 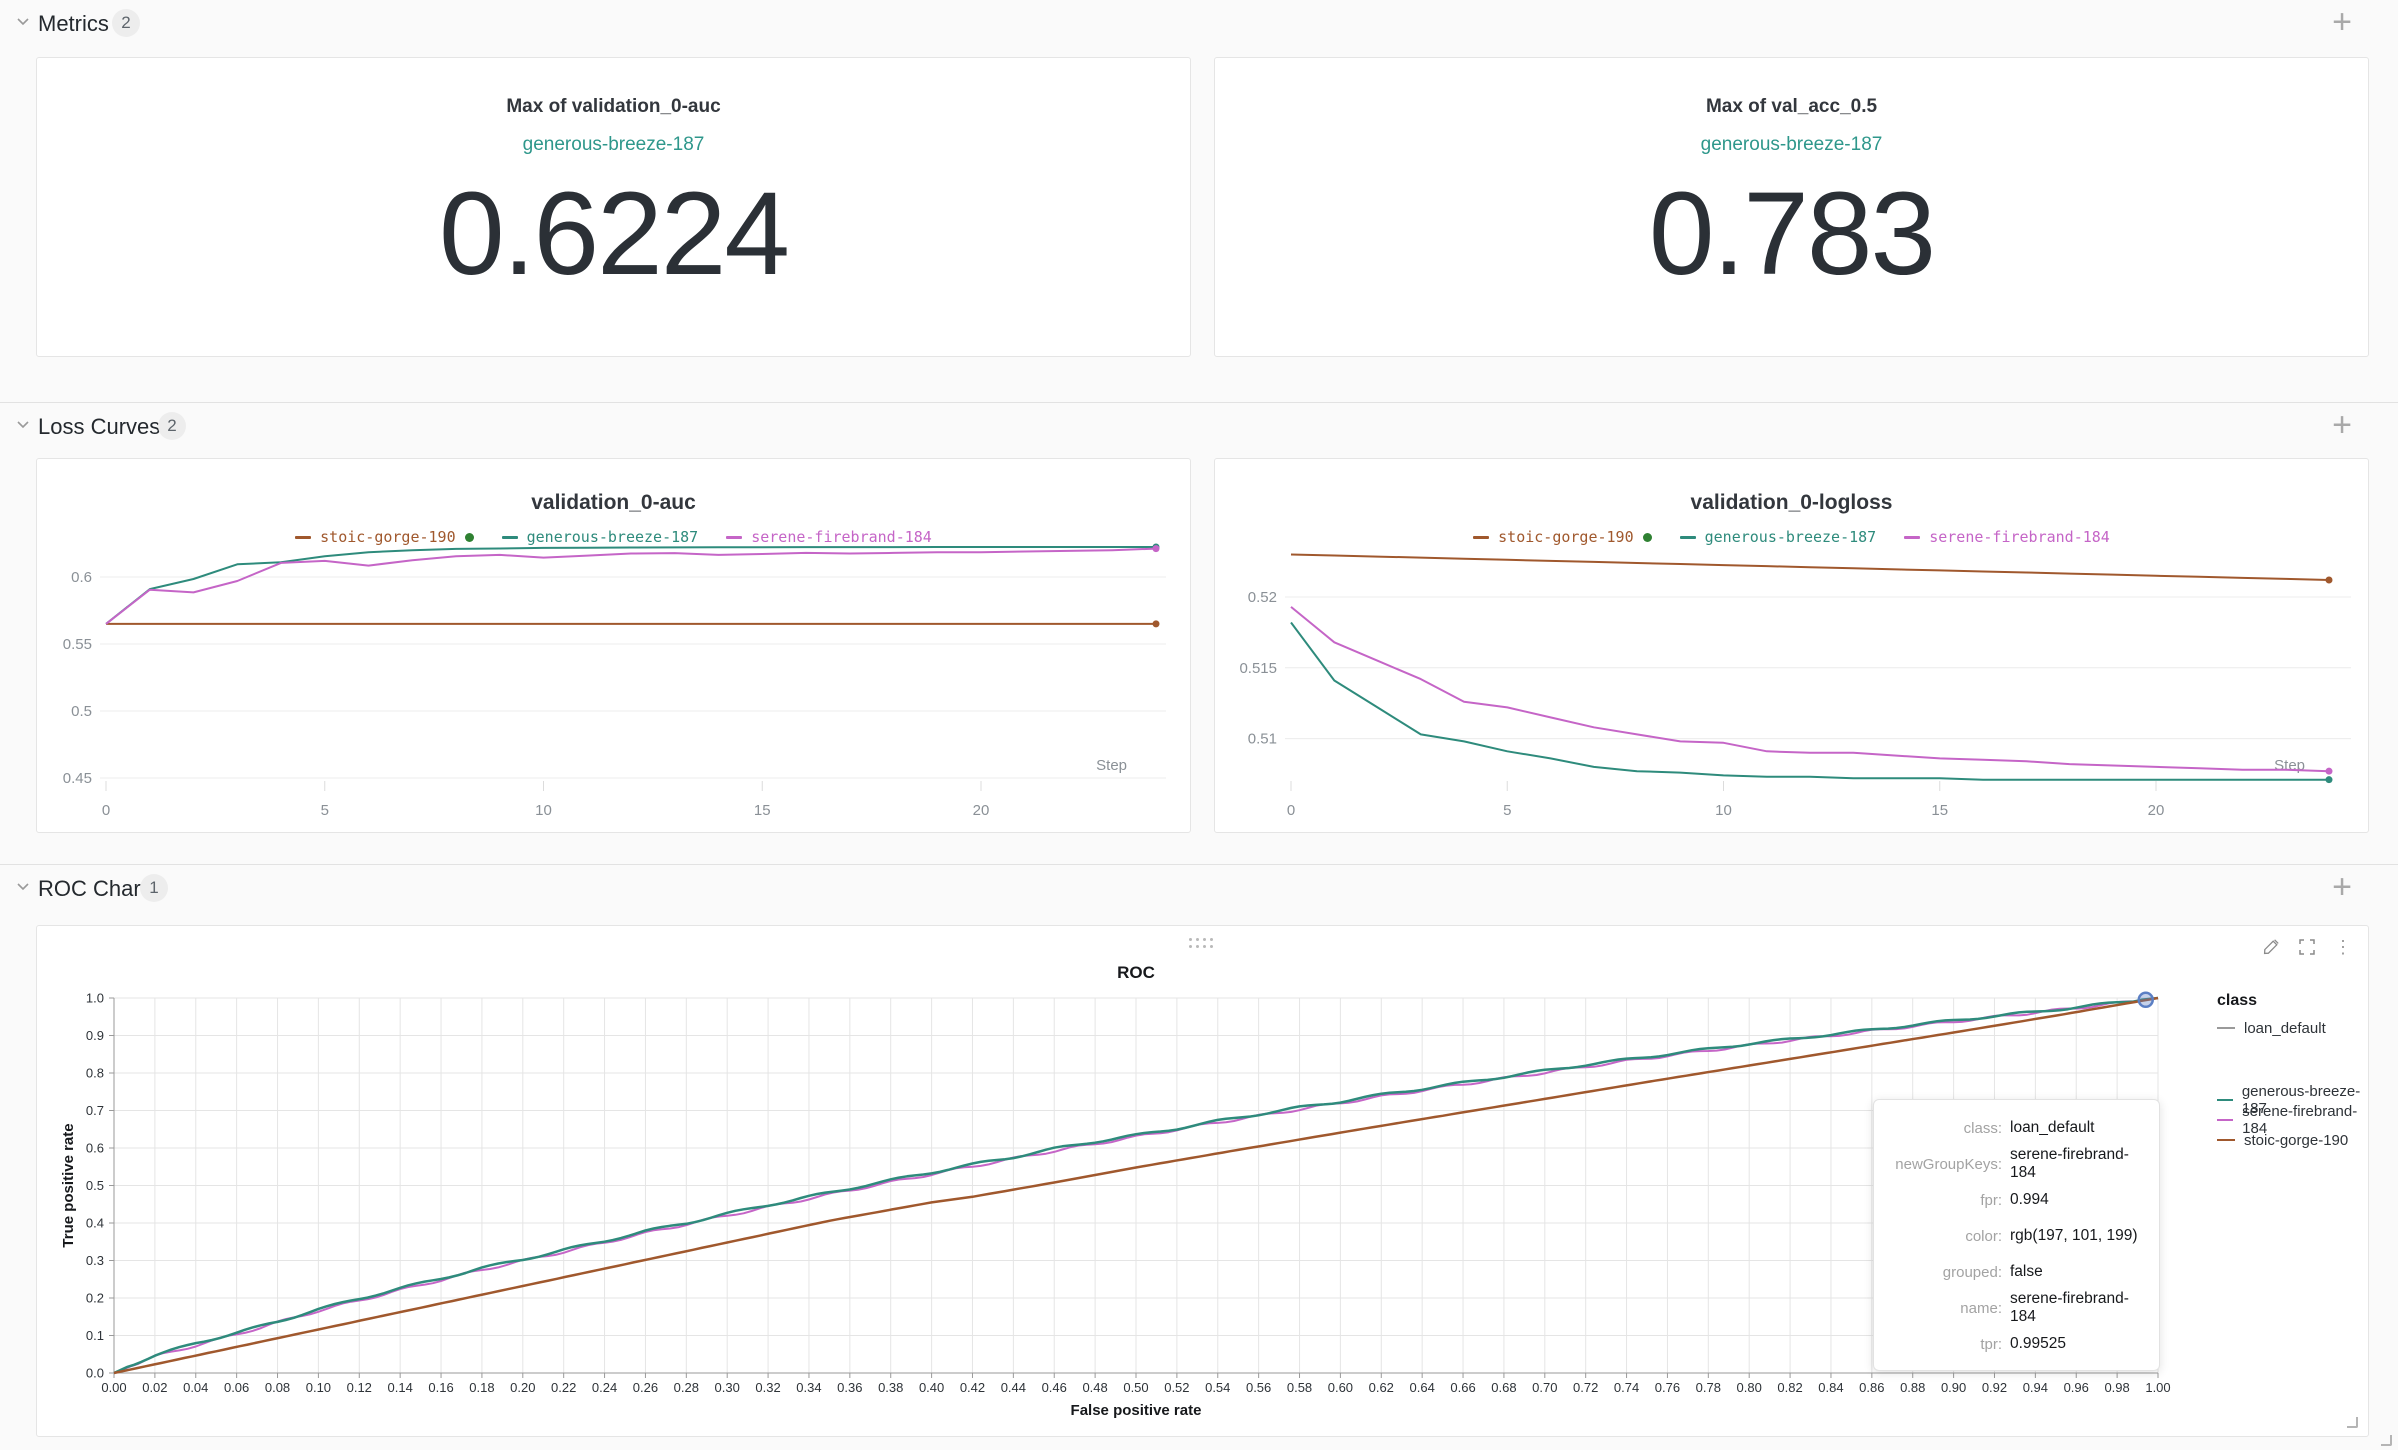 What do you see at coordinates (522, 1387) in the screenshot?
I see `x-tick-label: 0.20` at bounding box center [522, 1387].